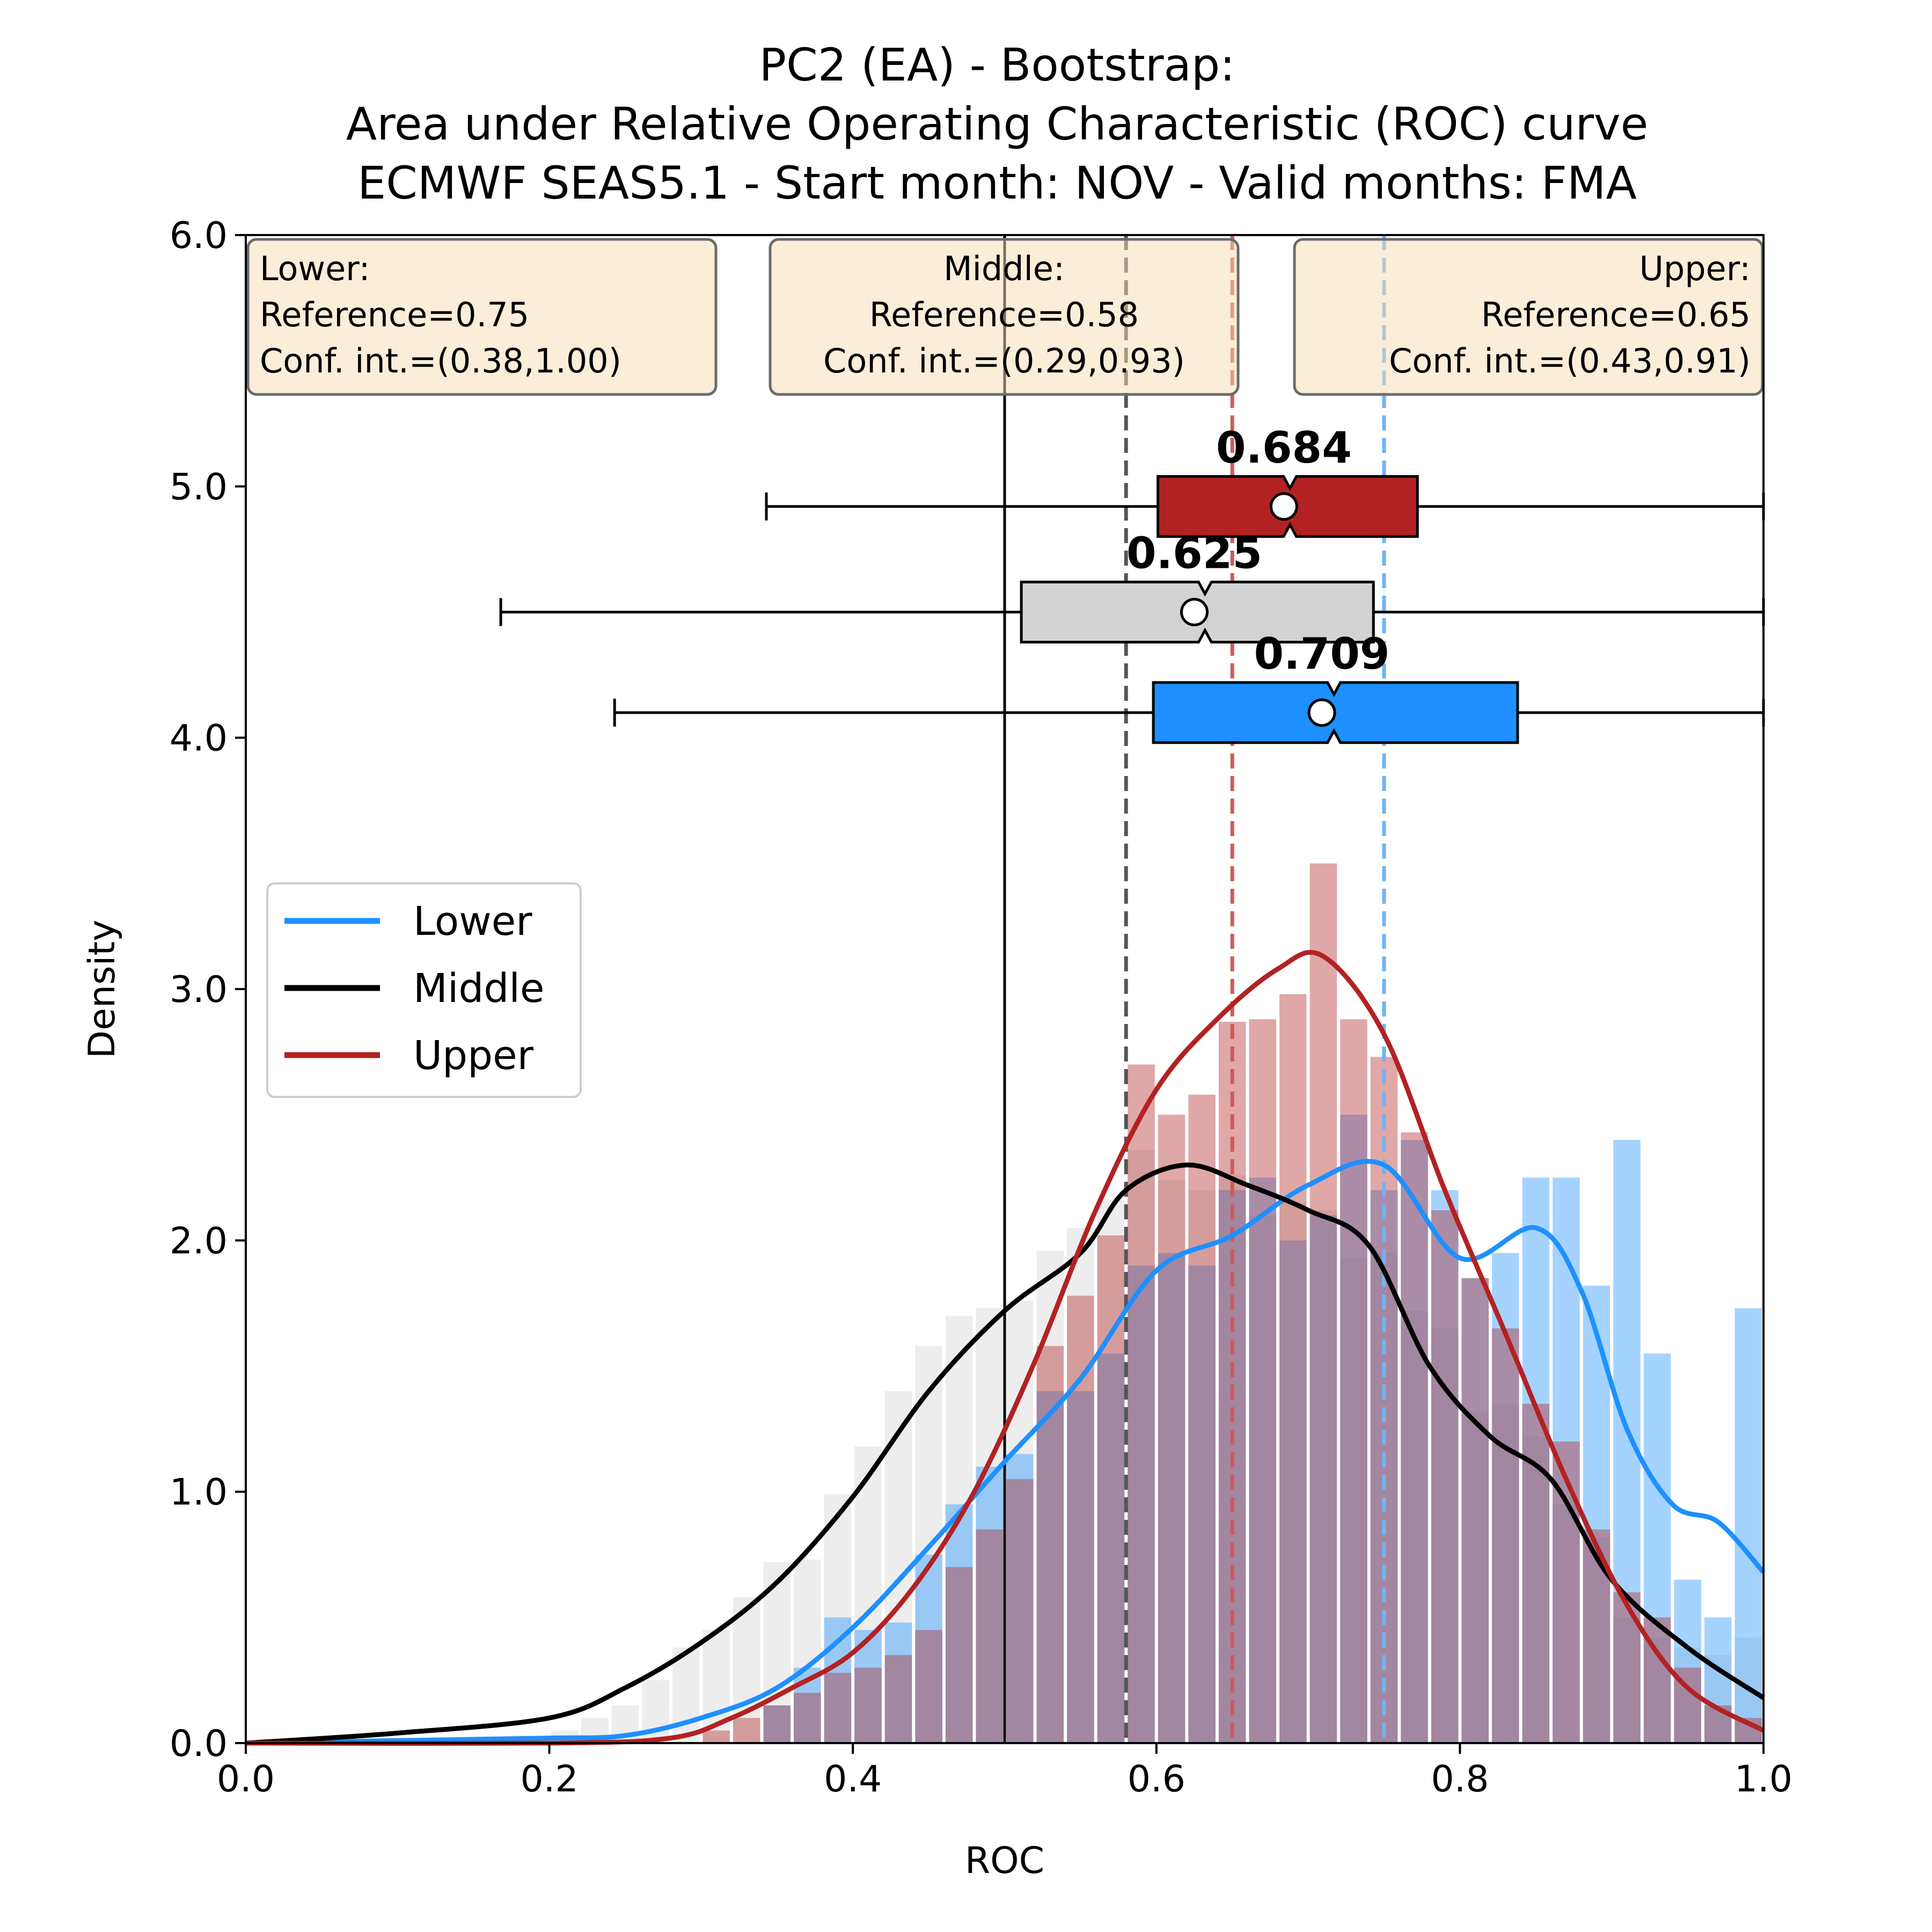 The image size is (1932, 1932). Describe the element at coordinates (1156, 1779) in the screenshot. I see `x-tick-label-0.6: 0.6` at that location.